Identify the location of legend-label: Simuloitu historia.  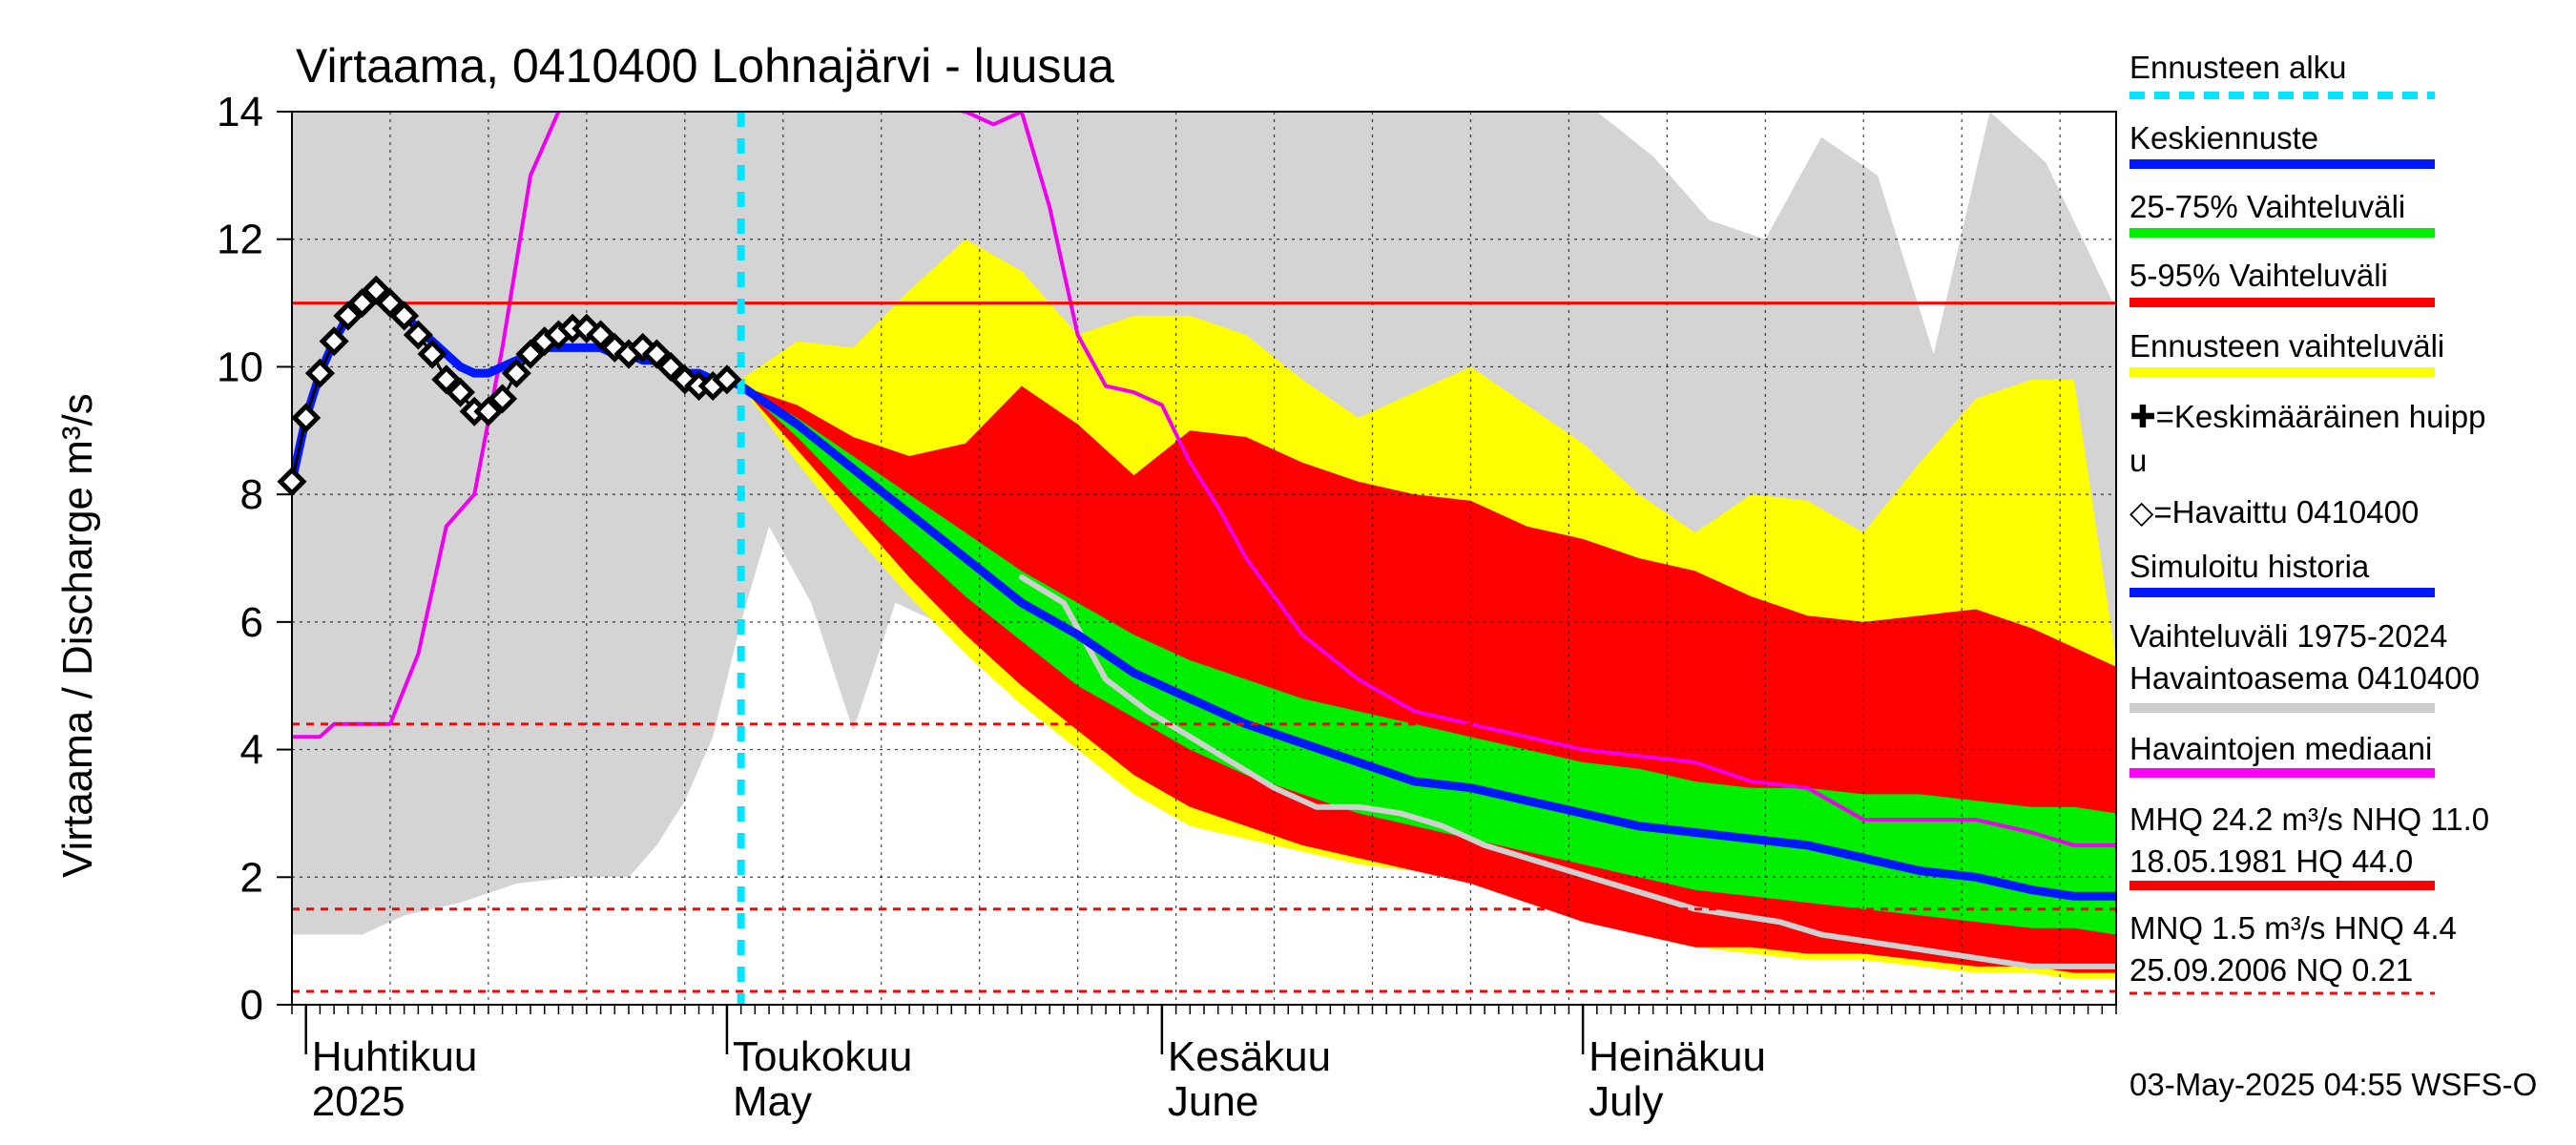
(2249, 566).